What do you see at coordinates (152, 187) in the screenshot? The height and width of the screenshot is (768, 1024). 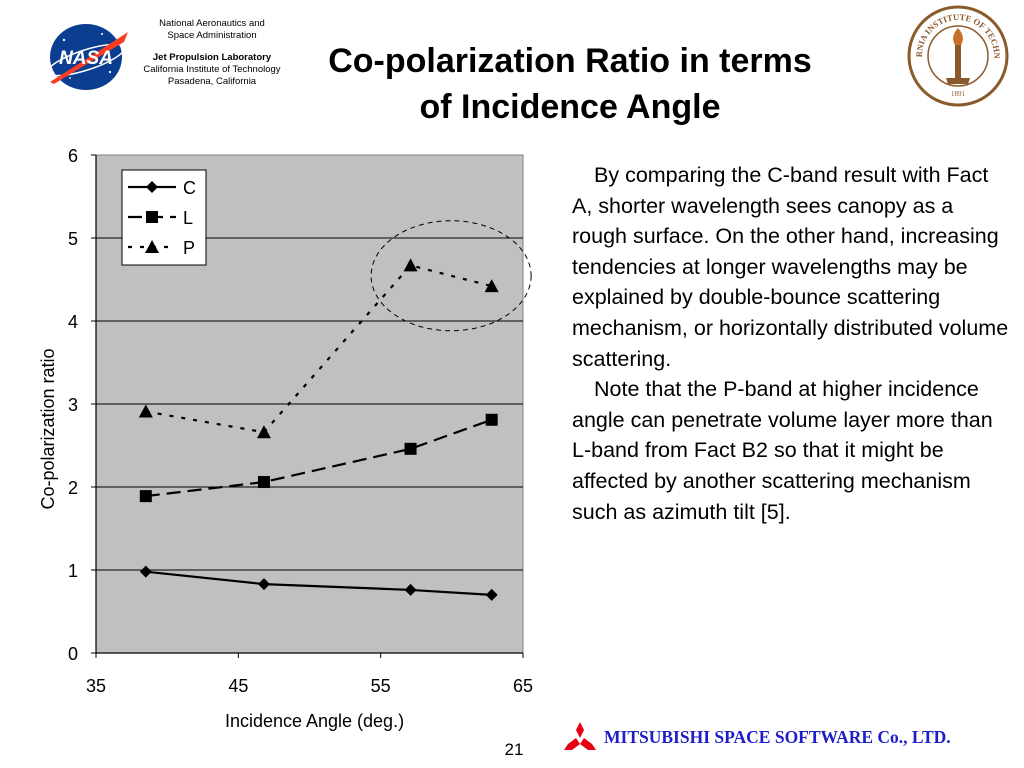 I see `legend-marker-c` at bounding box center [152, 187].